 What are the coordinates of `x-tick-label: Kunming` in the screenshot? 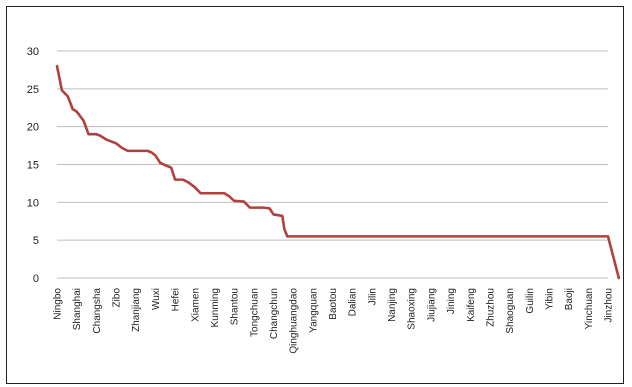 It's located at (215, 307).